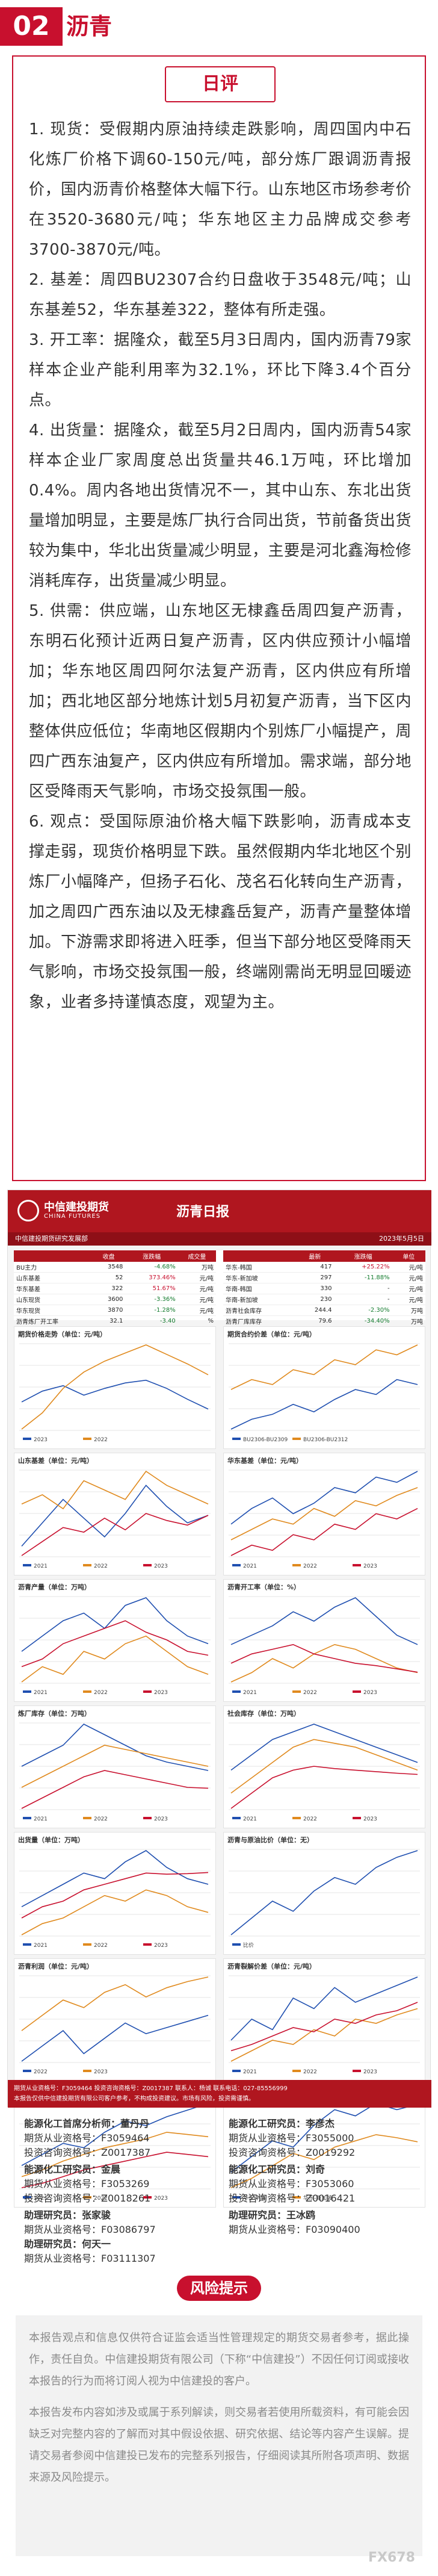 The image size is (438, 2576). I want to click on chart-plot: 2023 2022, so click(115, 1393).